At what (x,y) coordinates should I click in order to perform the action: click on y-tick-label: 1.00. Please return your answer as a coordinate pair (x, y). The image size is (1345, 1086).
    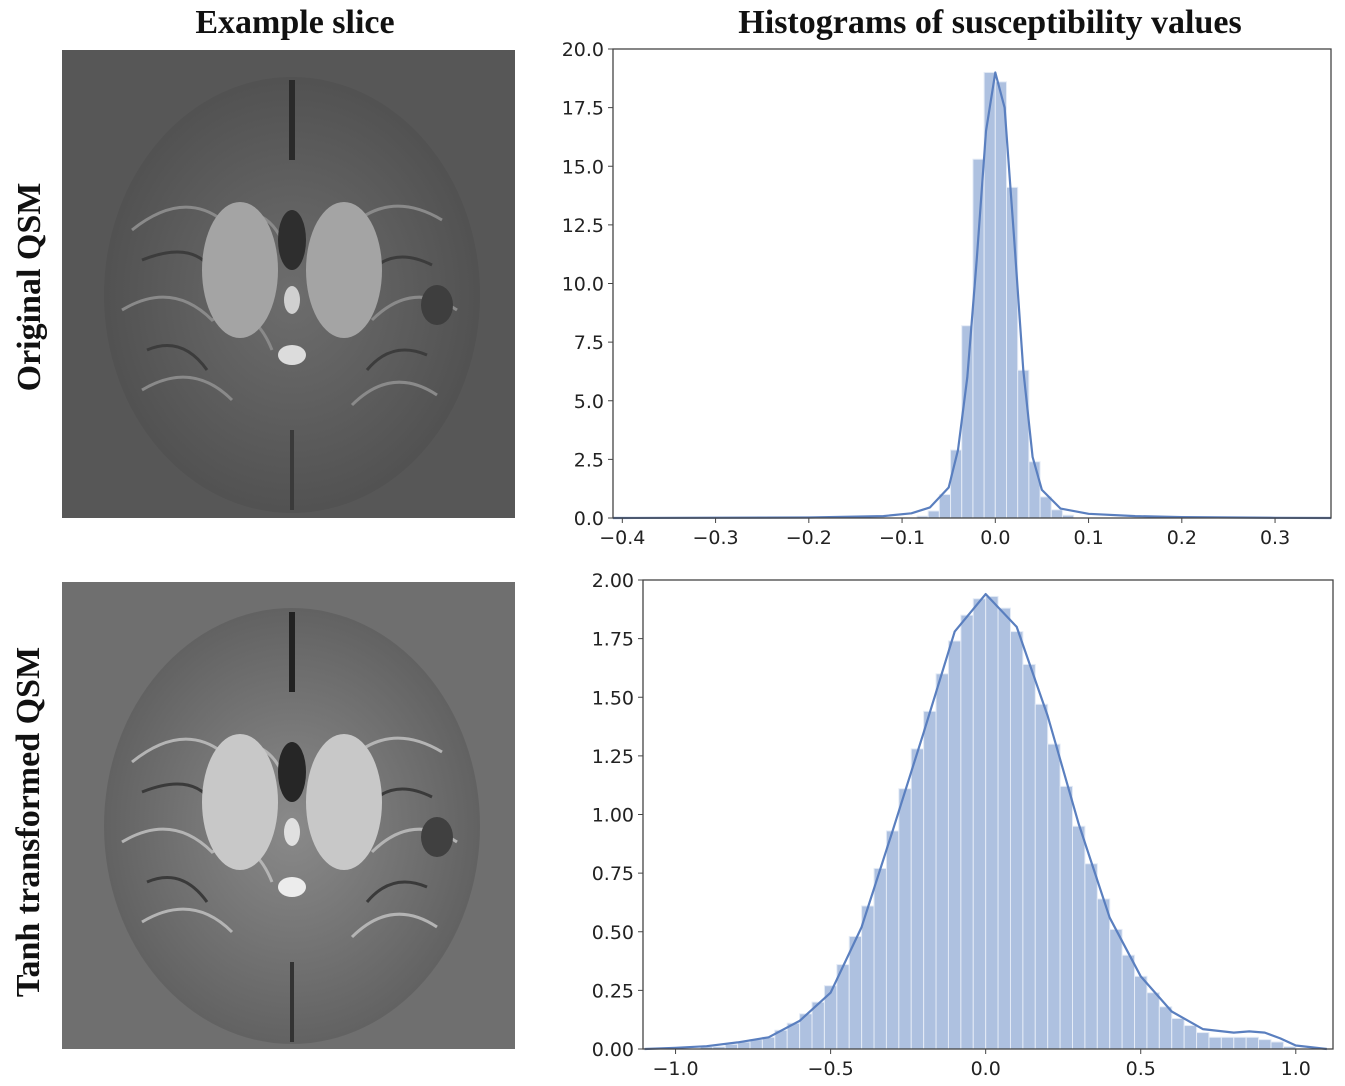
    Looking at the image, I should click on (613, 816).